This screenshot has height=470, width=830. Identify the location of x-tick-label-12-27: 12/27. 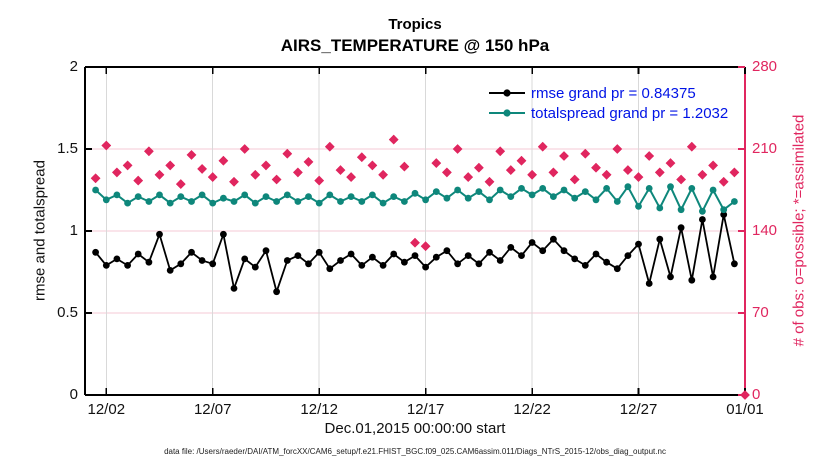
(638, 409).